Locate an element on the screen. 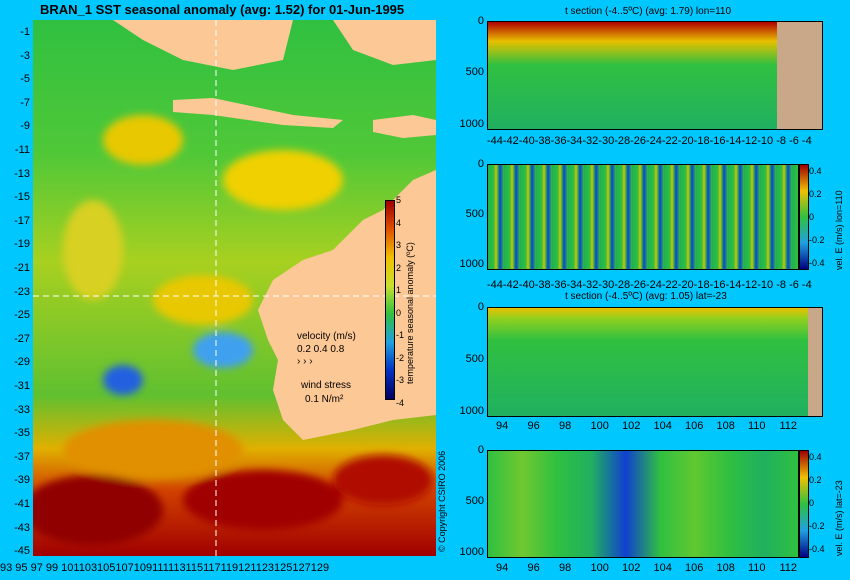 The width and height of the screenshot is (850, 580). cbticks-tick: -3 is located at coordinates (400, 380).